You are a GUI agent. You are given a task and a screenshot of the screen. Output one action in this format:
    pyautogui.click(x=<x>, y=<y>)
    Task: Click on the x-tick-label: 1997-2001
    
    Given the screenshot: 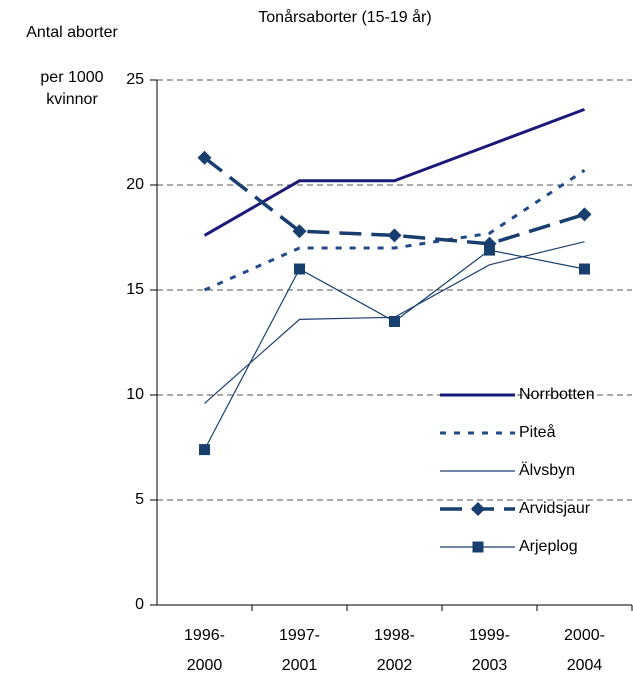 What is the action you would take?
    pyautogui.click(x=299, y=650)
    